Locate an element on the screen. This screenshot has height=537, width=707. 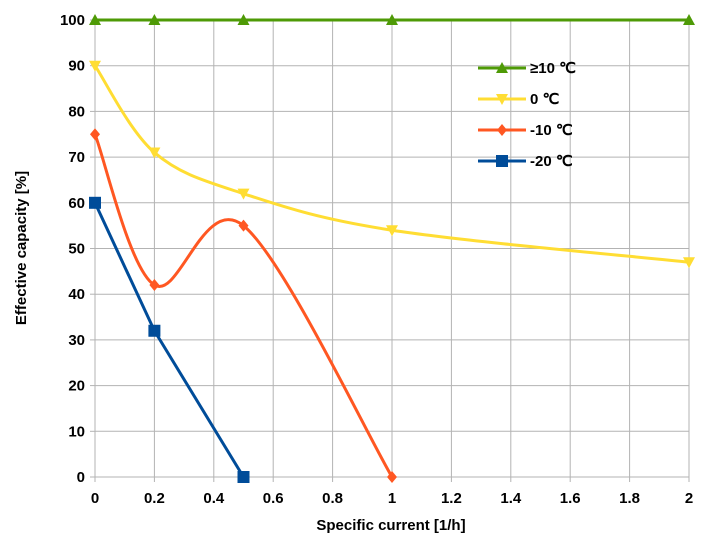
x-axis-title: Specific current [1/h] is located at coordinates (390, 525).